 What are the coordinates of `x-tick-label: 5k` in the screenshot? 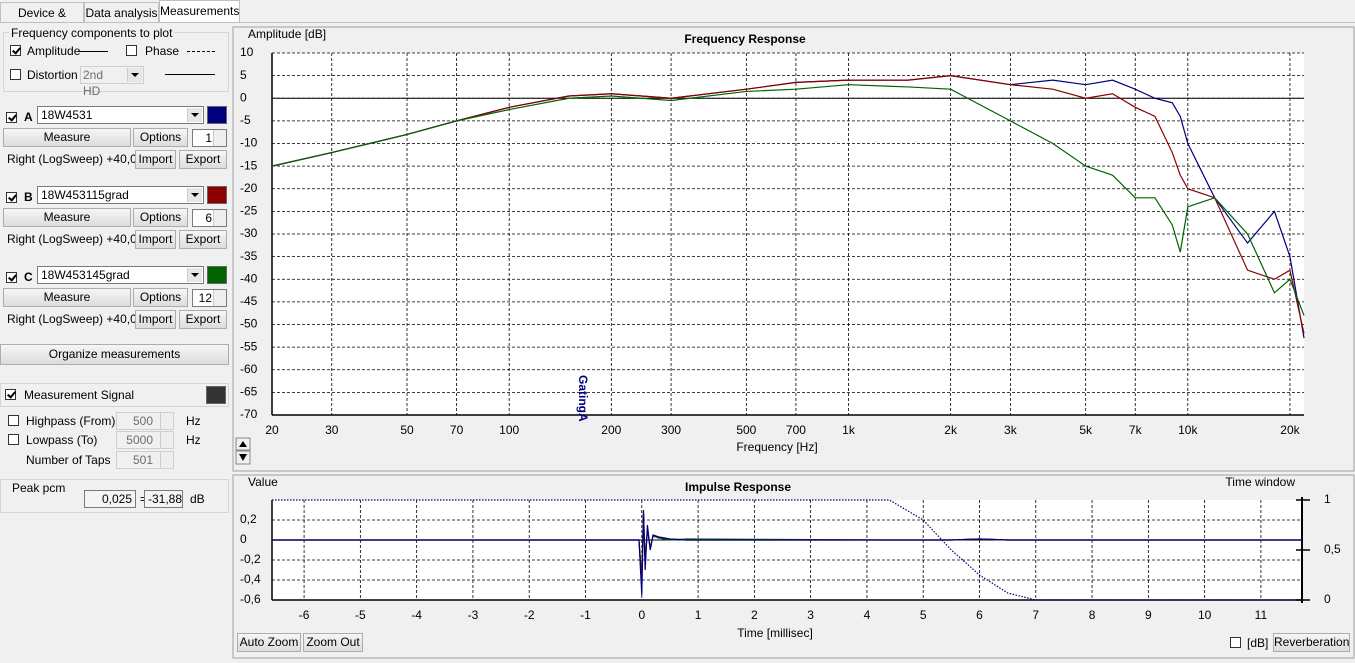 It's located at (1086, 430).